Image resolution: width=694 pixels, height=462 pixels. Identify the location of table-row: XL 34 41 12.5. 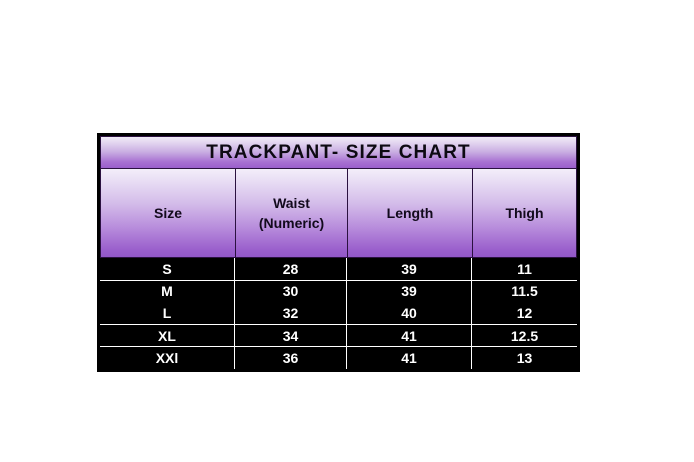
(338, 335).